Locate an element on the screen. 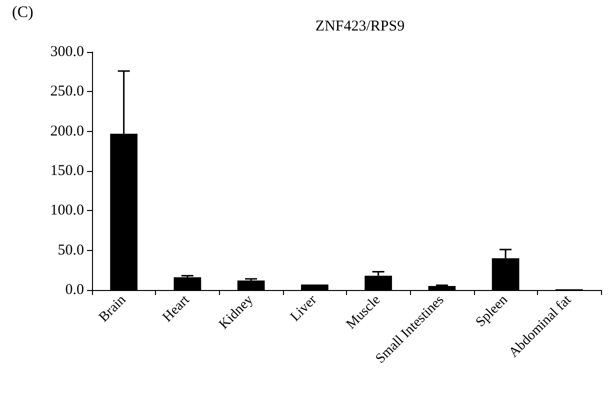 The height and width of the screenshot is (410, 613). y-tick-label: 0.0 is located at coordinates (74, 290).